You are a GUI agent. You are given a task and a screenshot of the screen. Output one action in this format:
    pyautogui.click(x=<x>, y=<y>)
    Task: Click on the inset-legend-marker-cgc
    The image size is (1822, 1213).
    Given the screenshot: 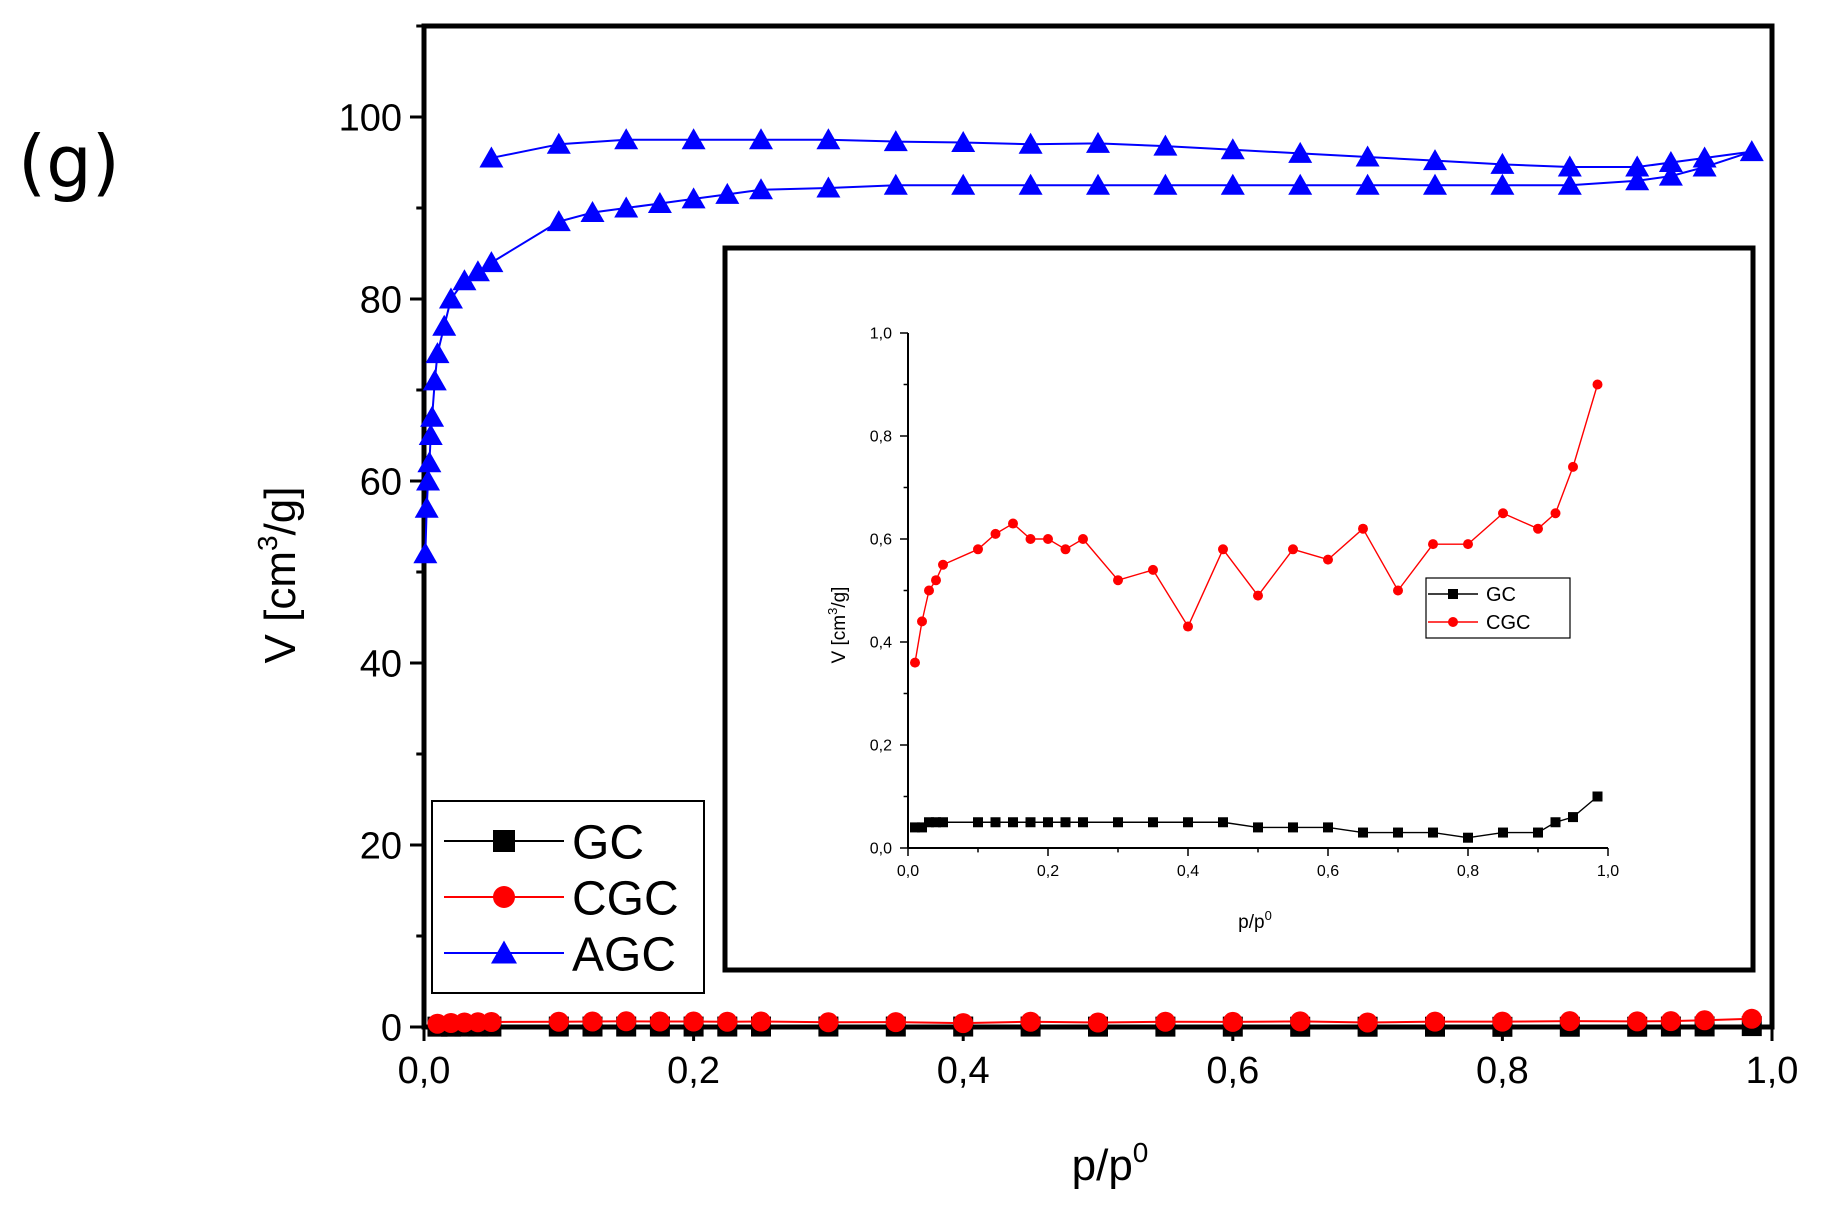 What is the action you would take?
    pyautogui.click(x=1453, y=622)
    